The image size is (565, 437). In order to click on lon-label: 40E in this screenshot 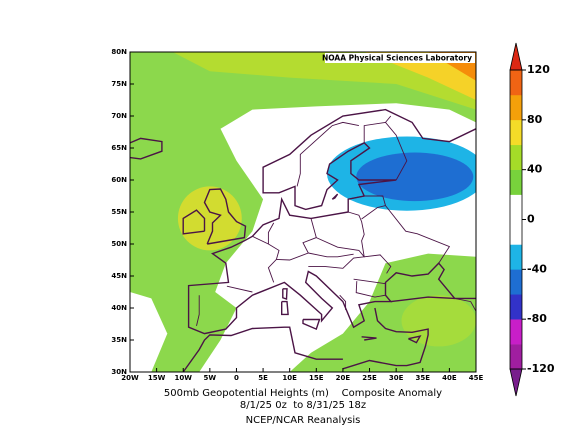, I will do `click(449, 378)`.